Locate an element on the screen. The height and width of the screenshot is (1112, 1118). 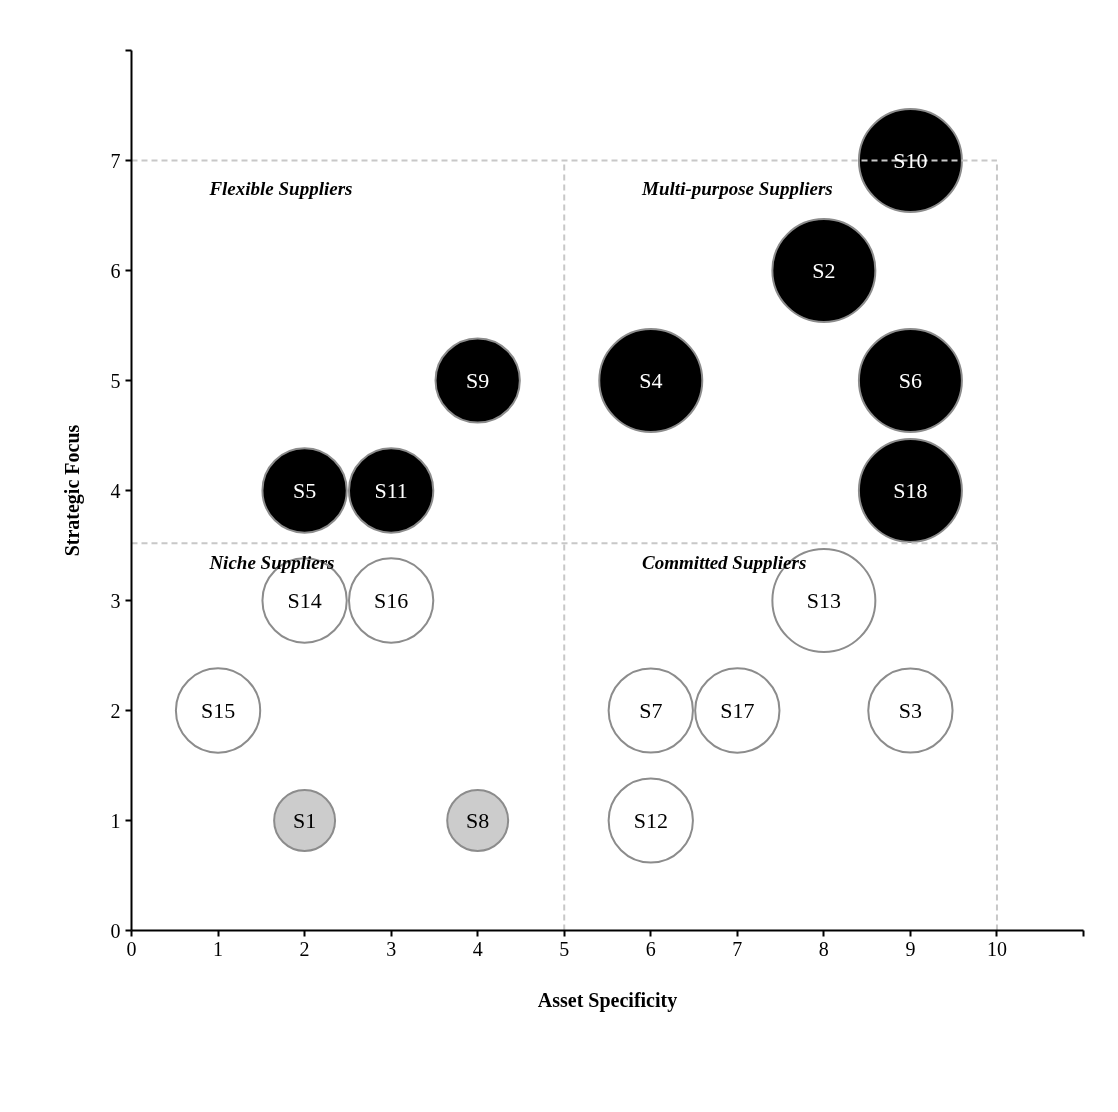
y-tick-label: 6 is located at coordinates (115, 270).